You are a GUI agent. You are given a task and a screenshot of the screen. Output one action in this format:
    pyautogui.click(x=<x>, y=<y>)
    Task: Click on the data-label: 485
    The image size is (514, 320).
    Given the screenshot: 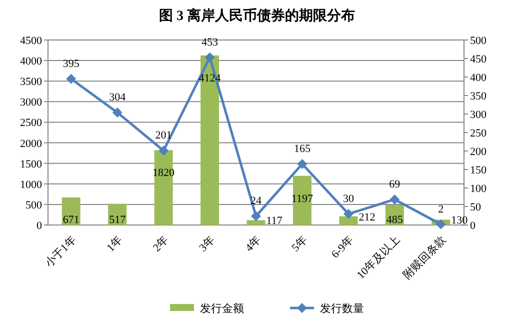 What is the action you would take?
    pyautogui.click(x=395, y=220)
    